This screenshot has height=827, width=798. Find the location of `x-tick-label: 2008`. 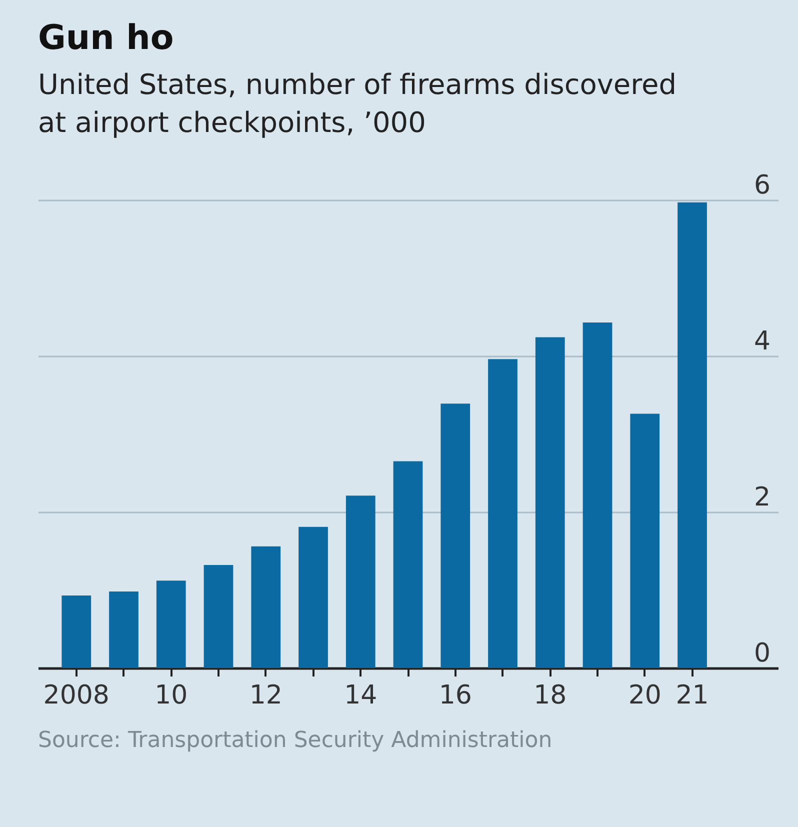

x-tick-label: 2008 is located at coordinates (76, 695).